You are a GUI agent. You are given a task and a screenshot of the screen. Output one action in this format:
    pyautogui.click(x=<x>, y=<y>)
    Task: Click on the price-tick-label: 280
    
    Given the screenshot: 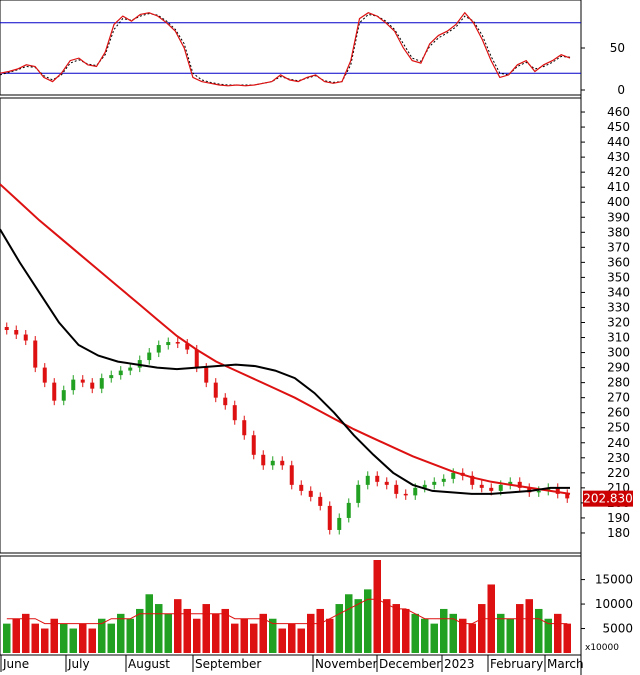 What is the action you would take?
    pyautogui.click(x=618, y=383)
    